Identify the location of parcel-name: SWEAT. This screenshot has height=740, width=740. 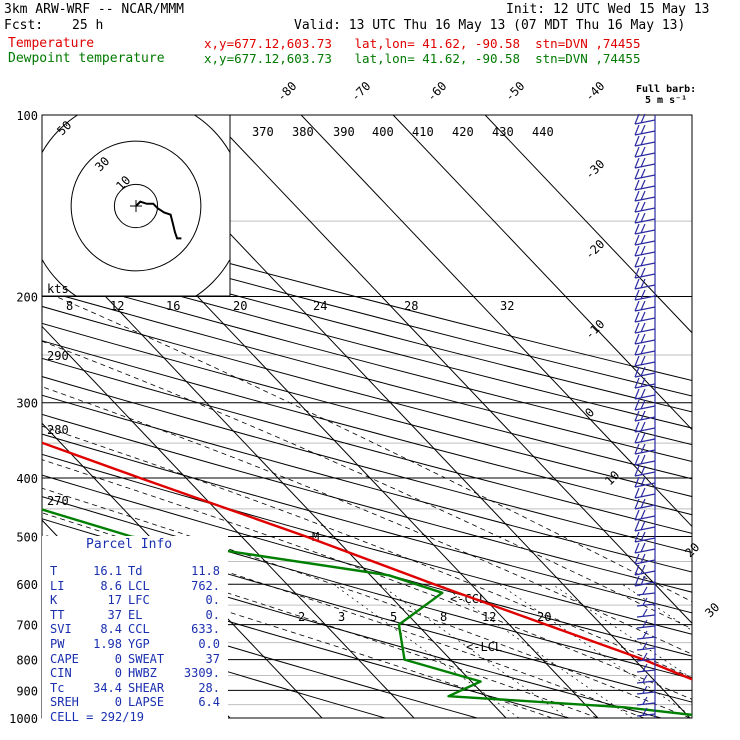
(146, 658).